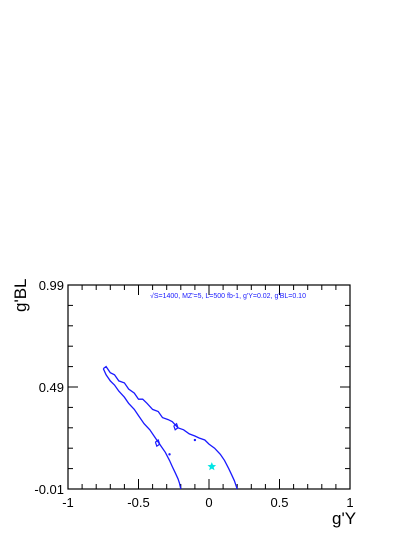 Image resolution: width=415 pixels, height=537 pixels. I want to click on x-tick-label: 0, so click(208, 502).